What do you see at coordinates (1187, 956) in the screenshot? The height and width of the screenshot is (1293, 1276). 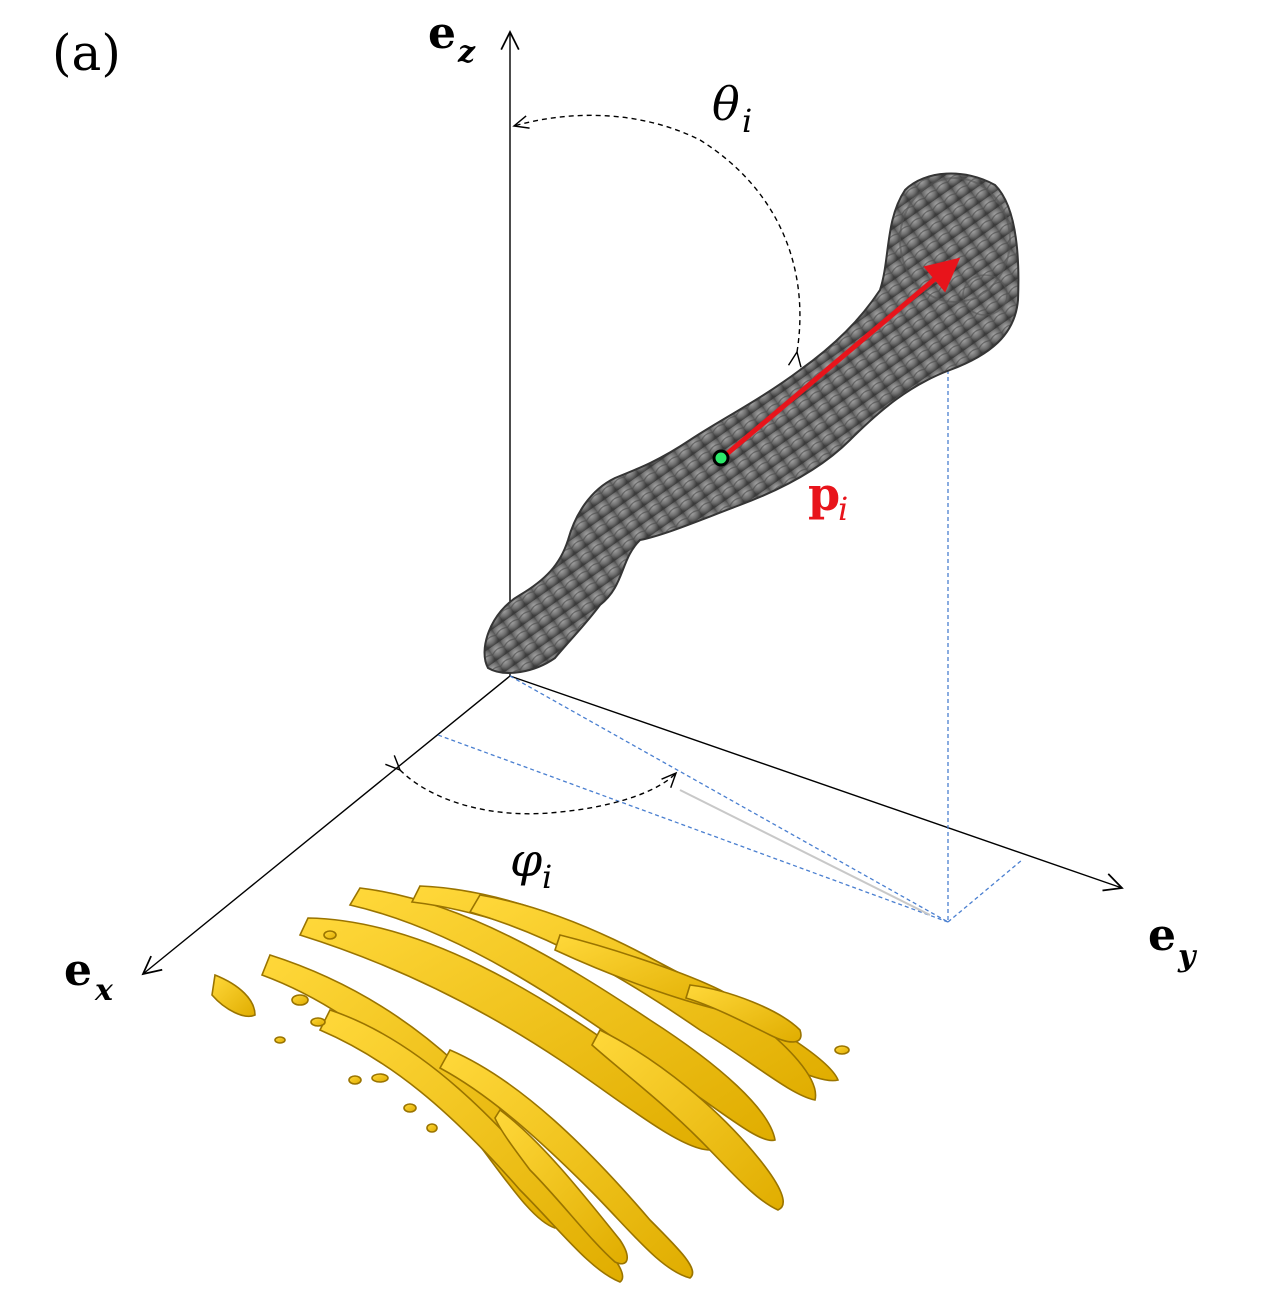 I see `y-axis-label-sub: y` at bounding box center [1187, 956].